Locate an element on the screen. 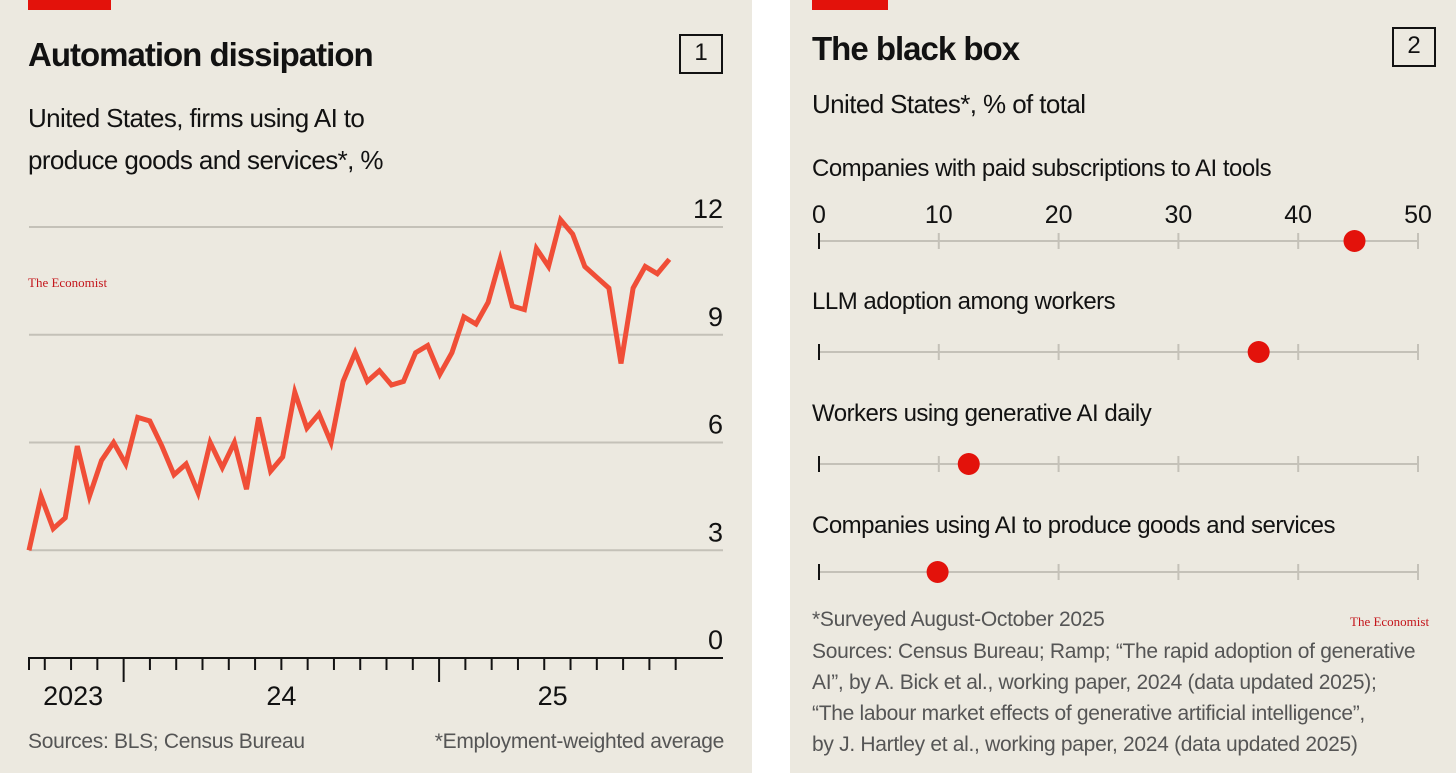 This screenshot has height=773, width=1456. x-tick-label: 25 is located at coordinates (553, 696).